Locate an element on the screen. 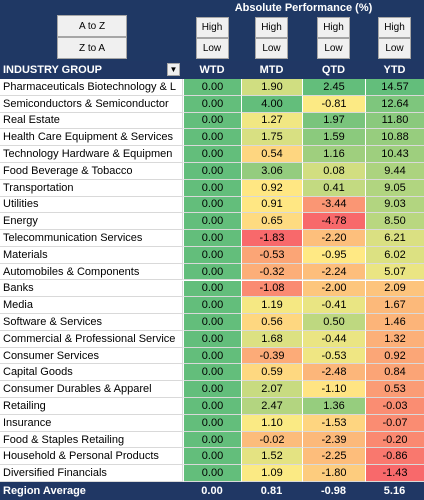 This screenshot has width=424, height=500. value-cell: -1.10 is located at coordinates (333, 390).